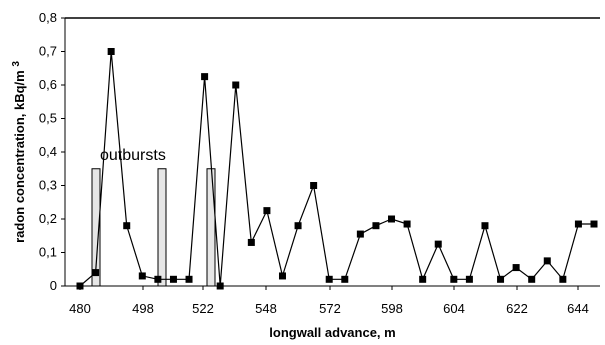  I want to click on y-tick-label: 0,6, so click(48, 84).